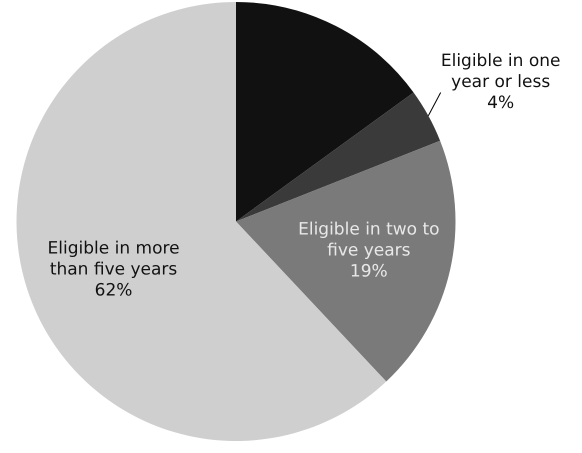  What do you see at coordinates (114, 259) in the screenshot?
I see `slice-label: Eligible in more than five years` at bounding box center [114, 259].